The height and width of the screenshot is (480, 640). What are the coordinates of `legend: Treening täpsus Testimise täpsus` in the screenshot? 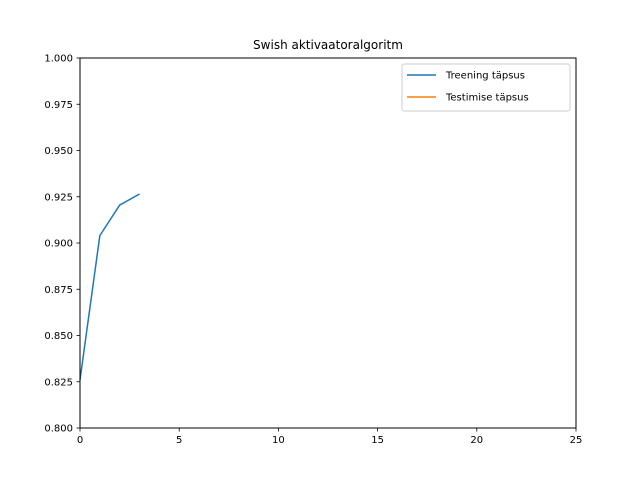 It's located at (486, 87).